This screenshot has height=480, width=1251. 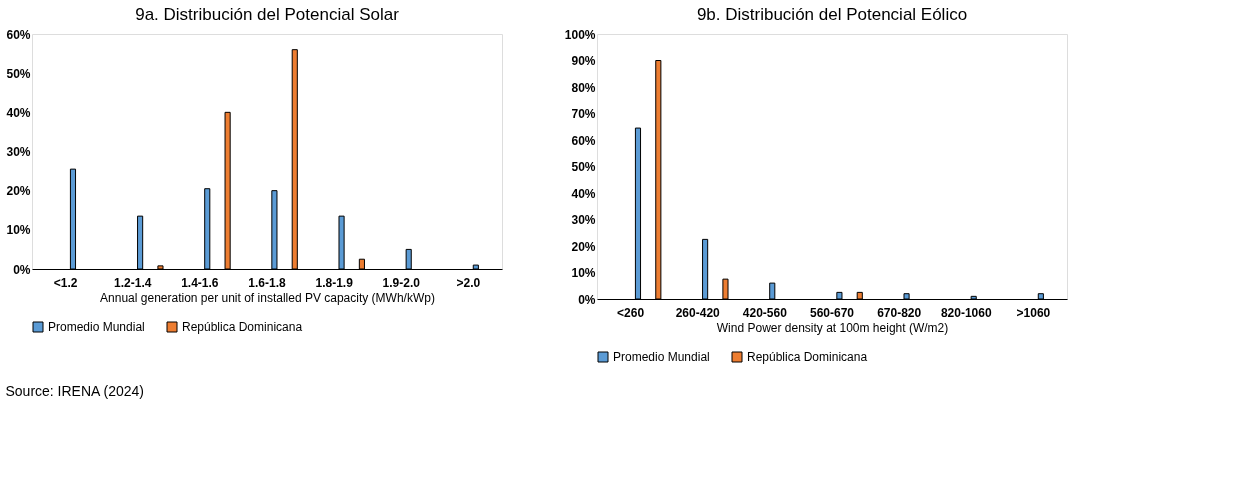 What do you see at coordinates (267, 297) in the screenshot?
I see `x-axis-title: Annual generation per unit of installed PV capacity (MWh/kWp)` at bounding box center [267, 297].